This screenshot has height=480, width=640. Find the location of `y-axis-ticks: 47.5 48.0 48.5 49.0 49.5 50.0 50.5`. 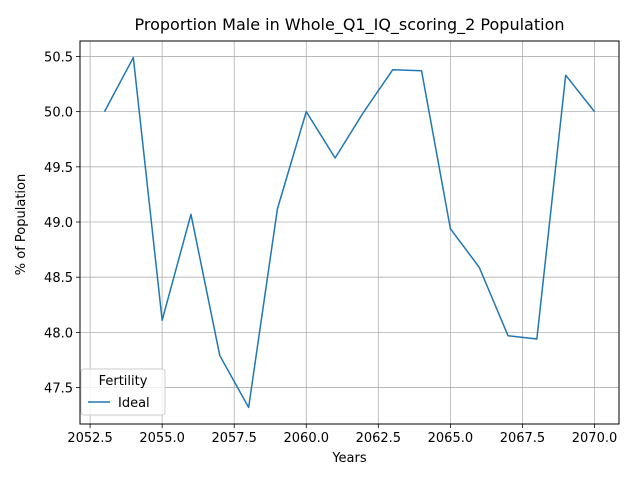

y-axis-ticks: 47.5 48.0 48.5 49.0 49.5 50.0 50.5 is located at coordinates (62, 223).